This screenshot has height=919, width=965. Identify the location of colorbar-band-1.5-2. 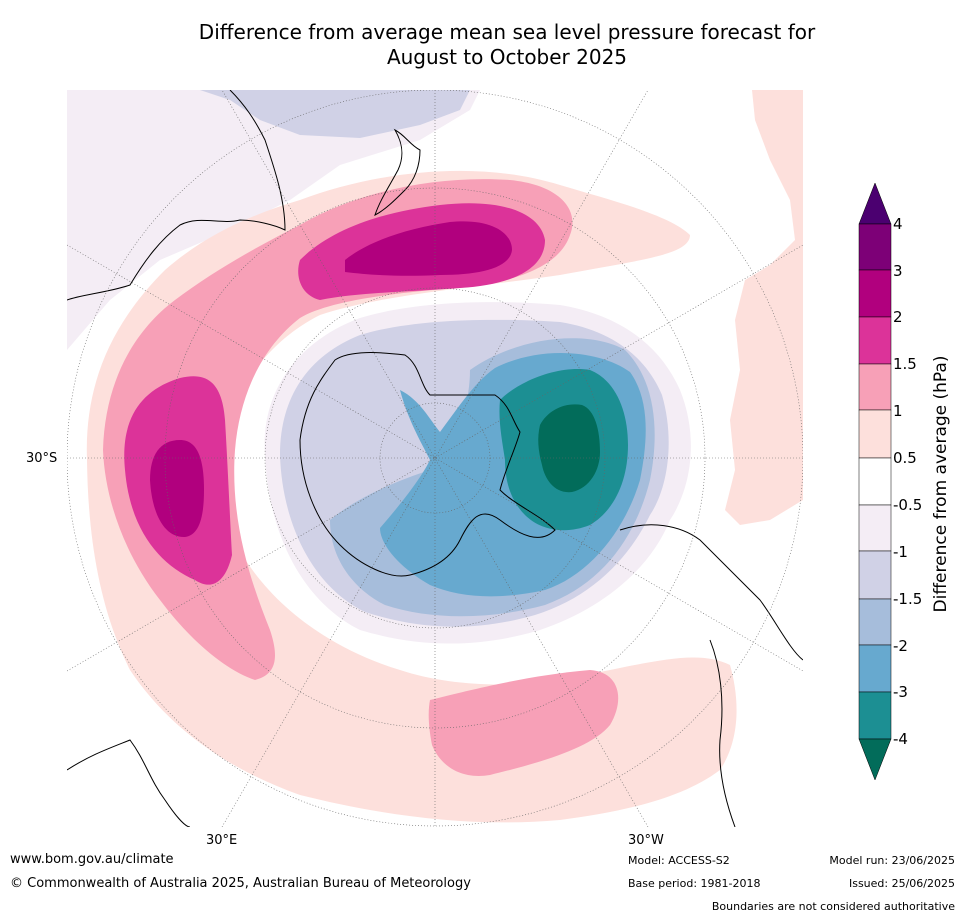
(875, 340).